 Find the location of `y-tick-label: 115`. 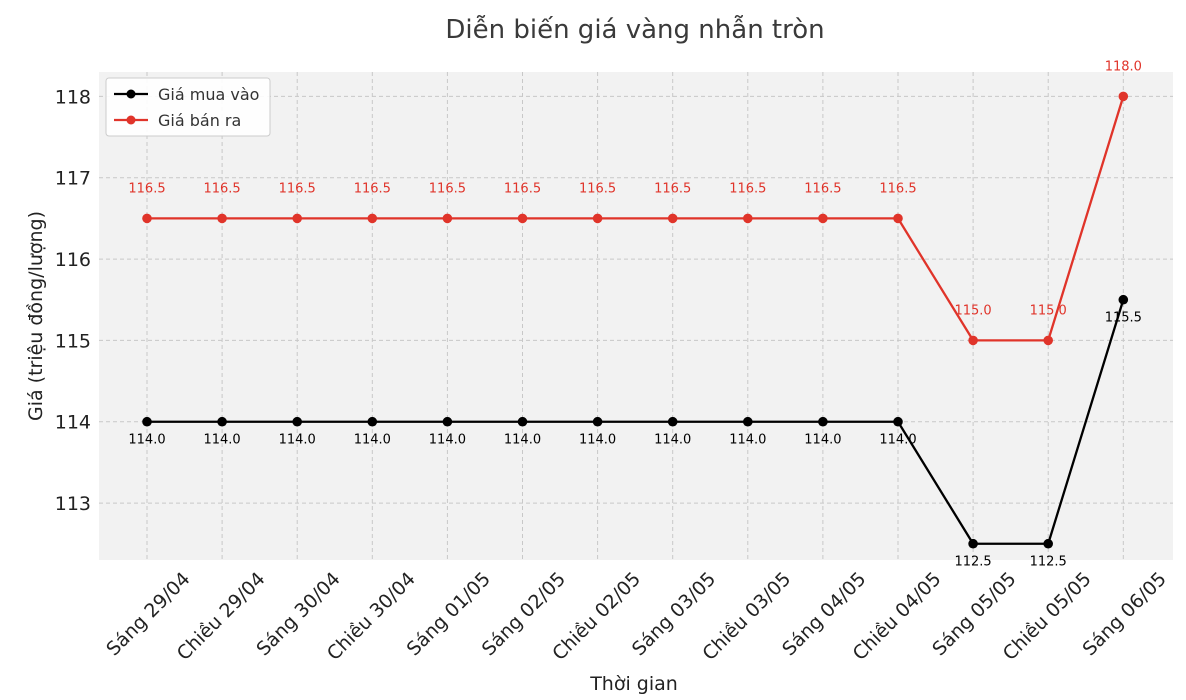

y-tick-label: 115 is located at coordinates (73, 341).